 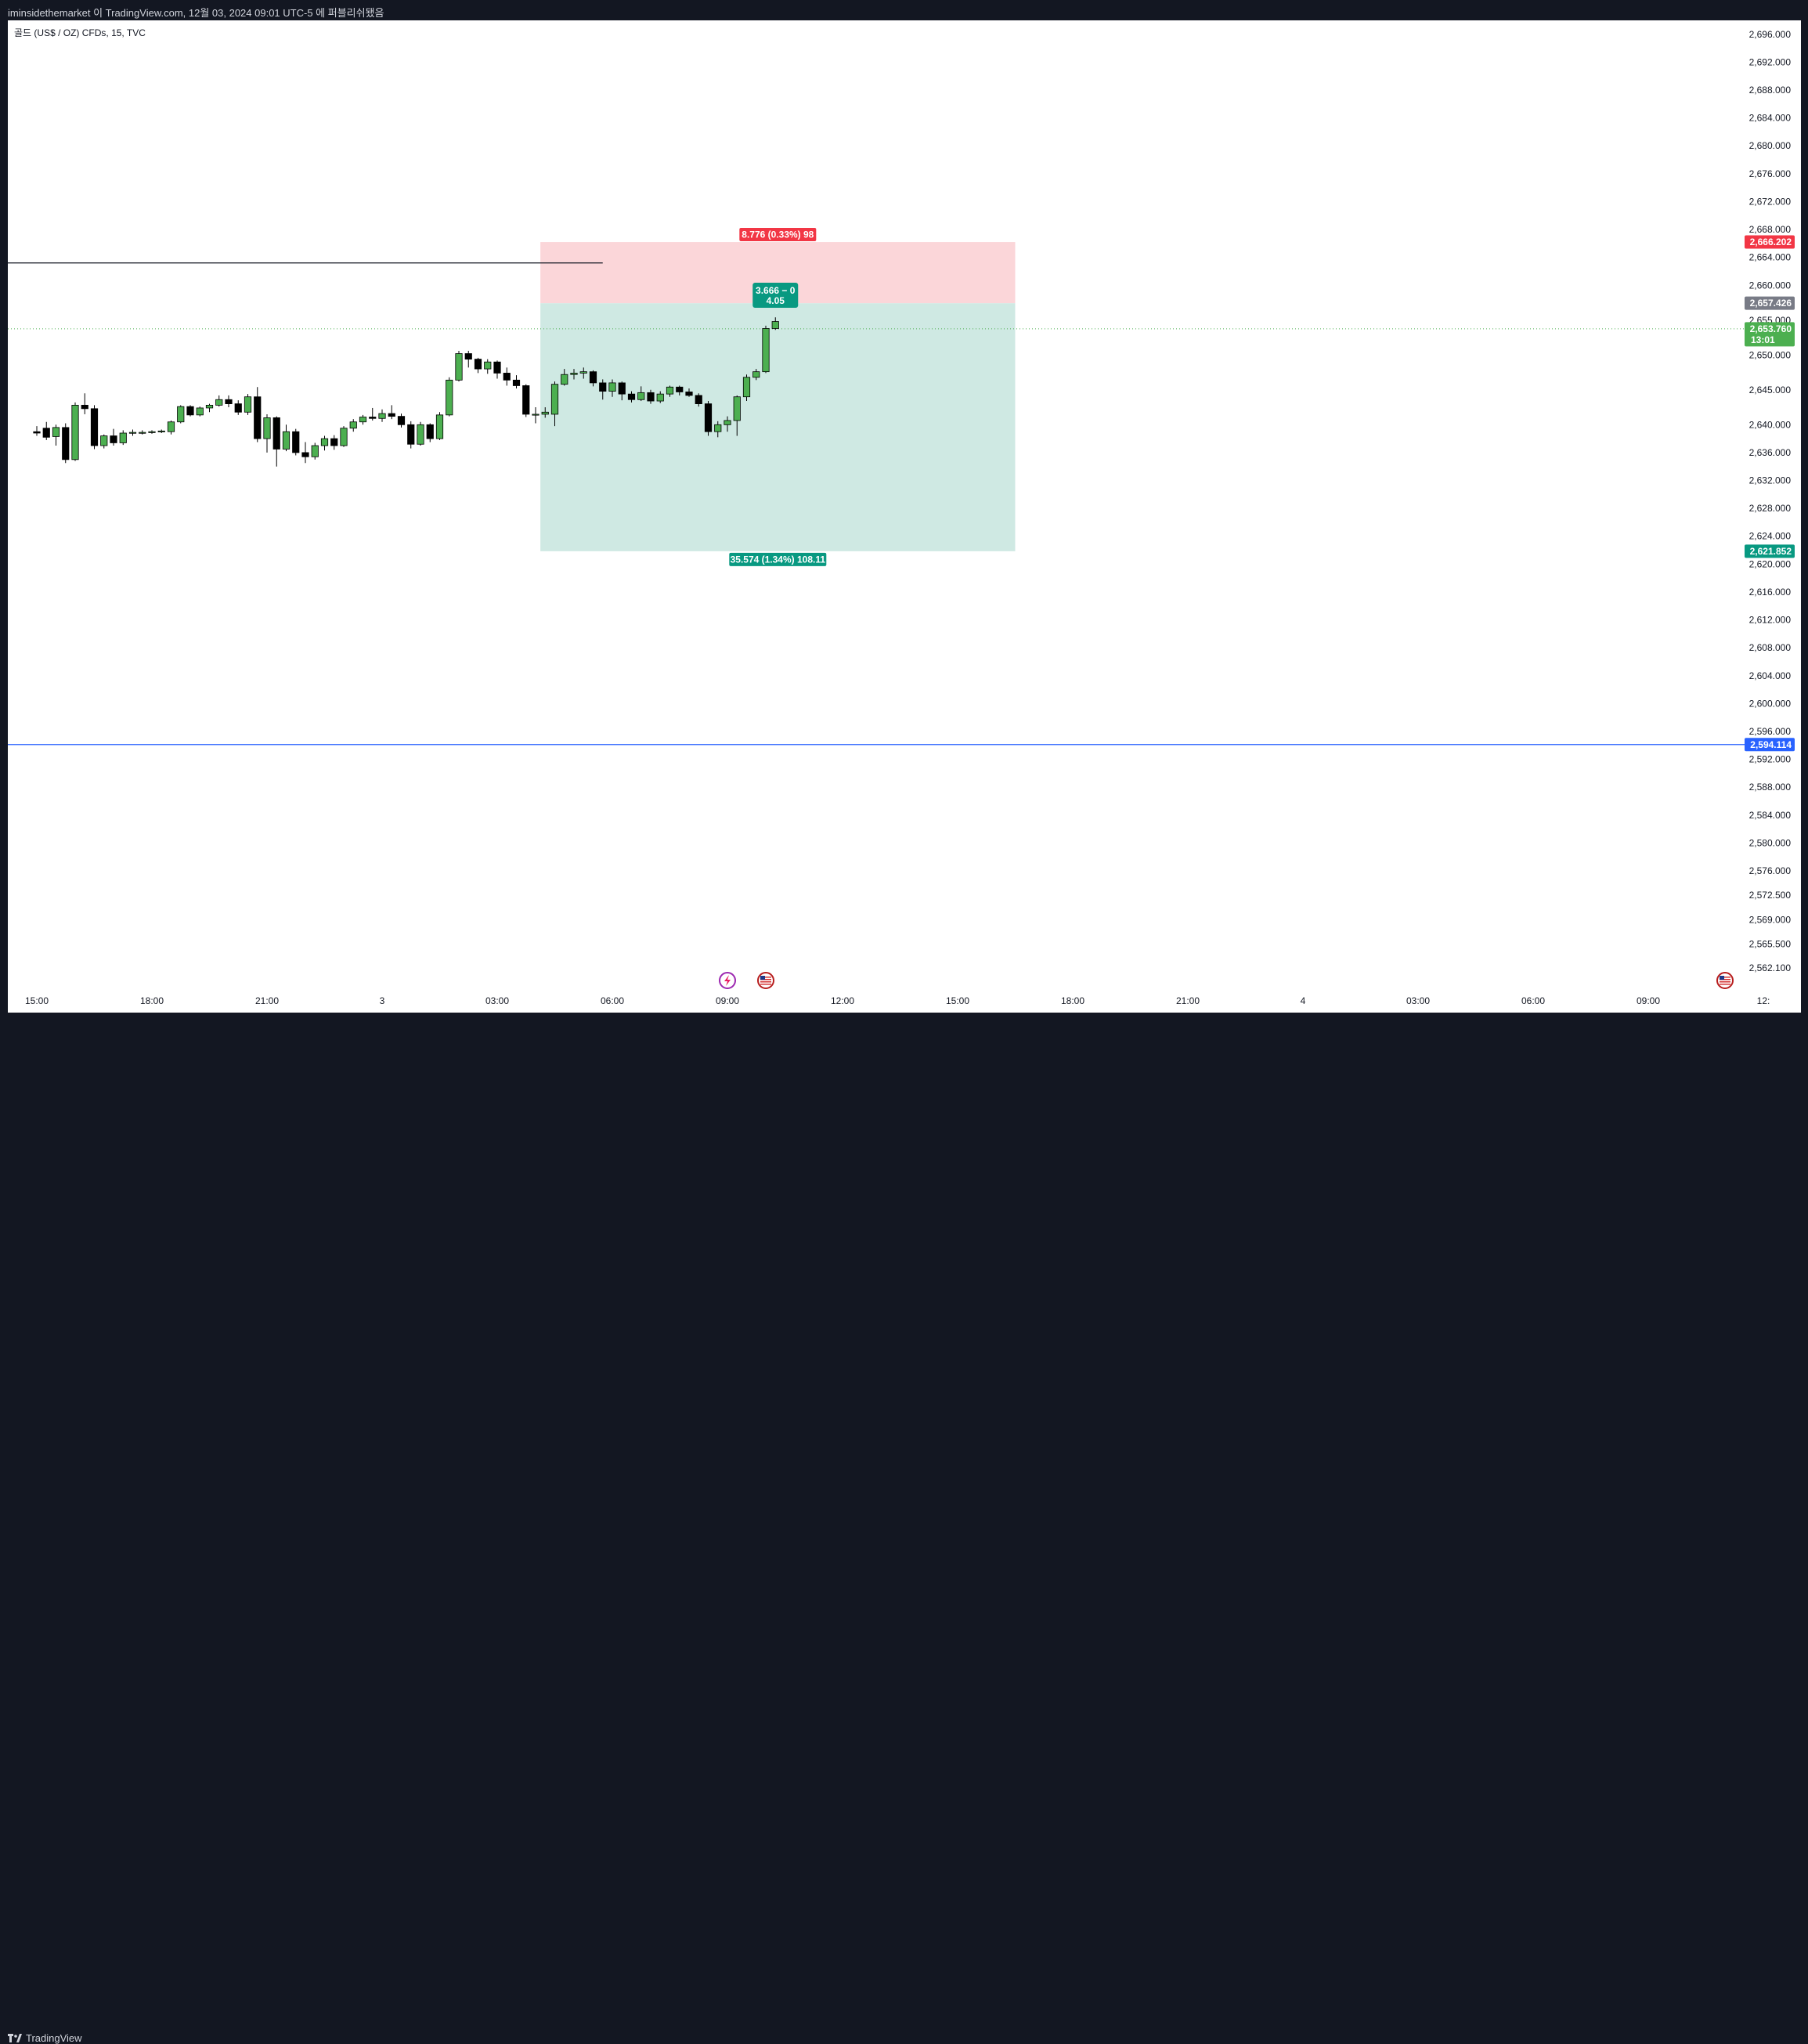 I want to click on take-profit-label-box, so click(x=778, y=559).